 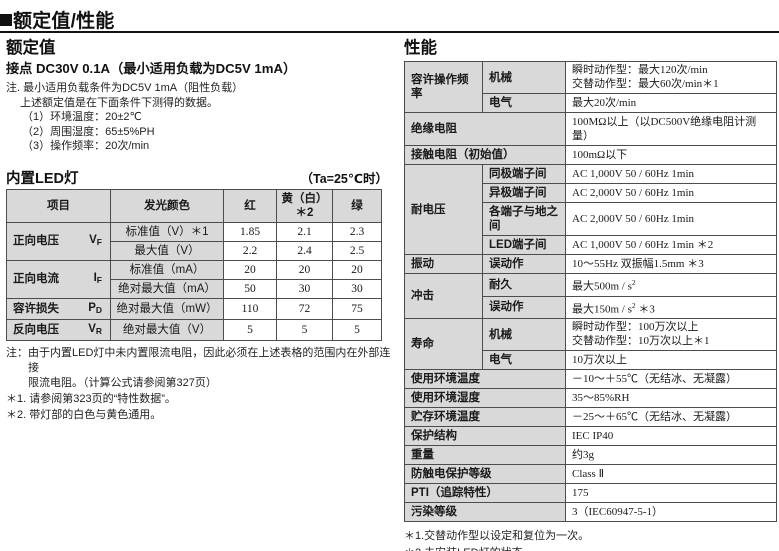 I want to click on perf-row-sublabel: 机械, so click(x=524, y=335).